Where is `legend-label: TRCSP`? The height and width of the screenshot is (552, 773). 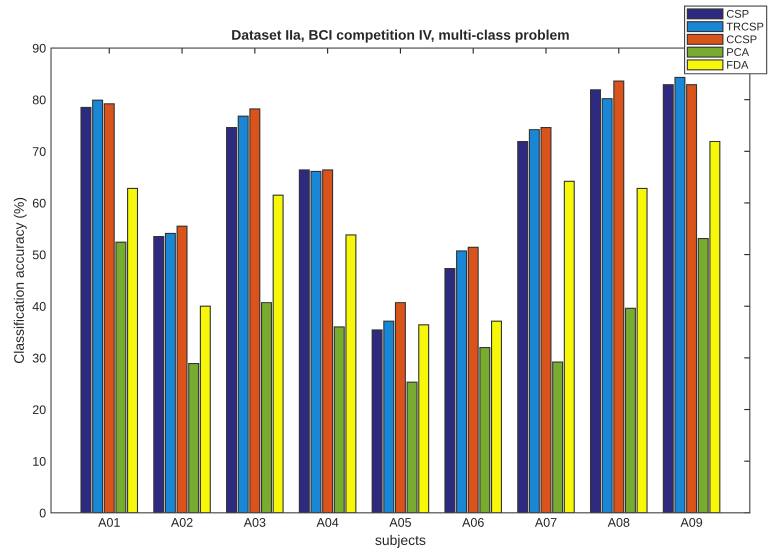
legend-label: TRCSP is located at coordinates (745, 26).